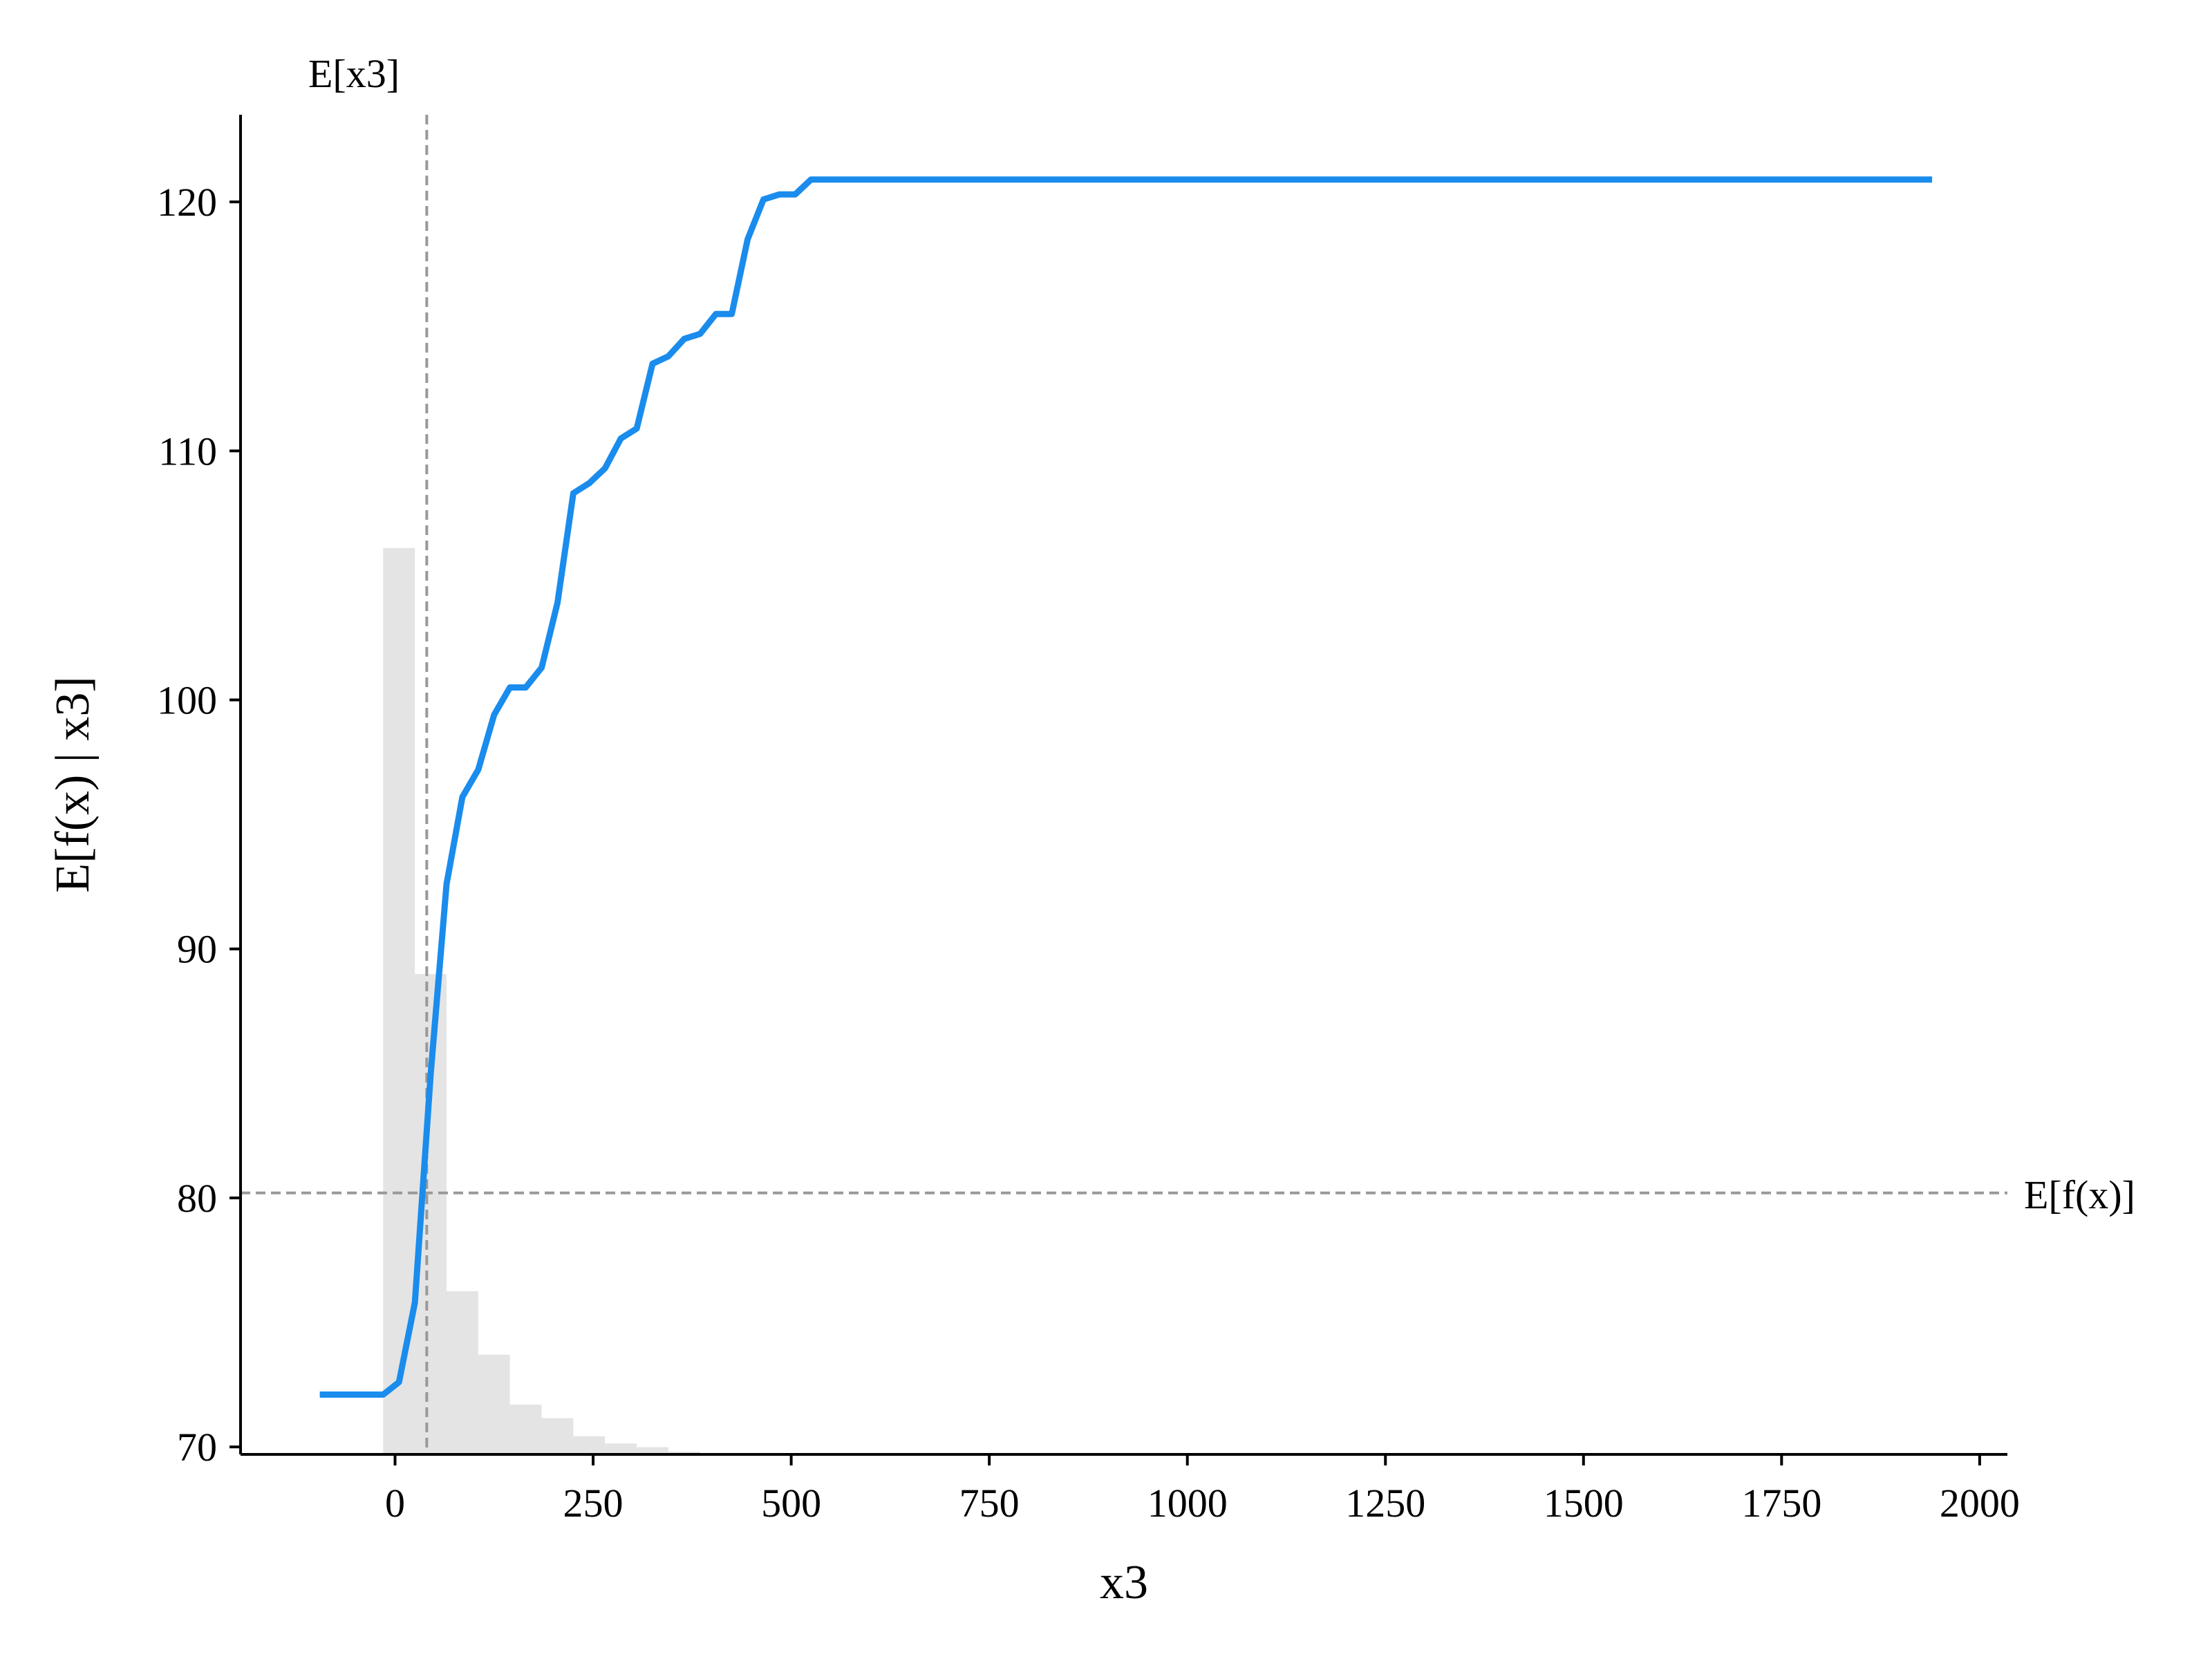 This screenshot has height=1659, width=2212. I want to click on y-tick-label: 80, so click(197, 1199).